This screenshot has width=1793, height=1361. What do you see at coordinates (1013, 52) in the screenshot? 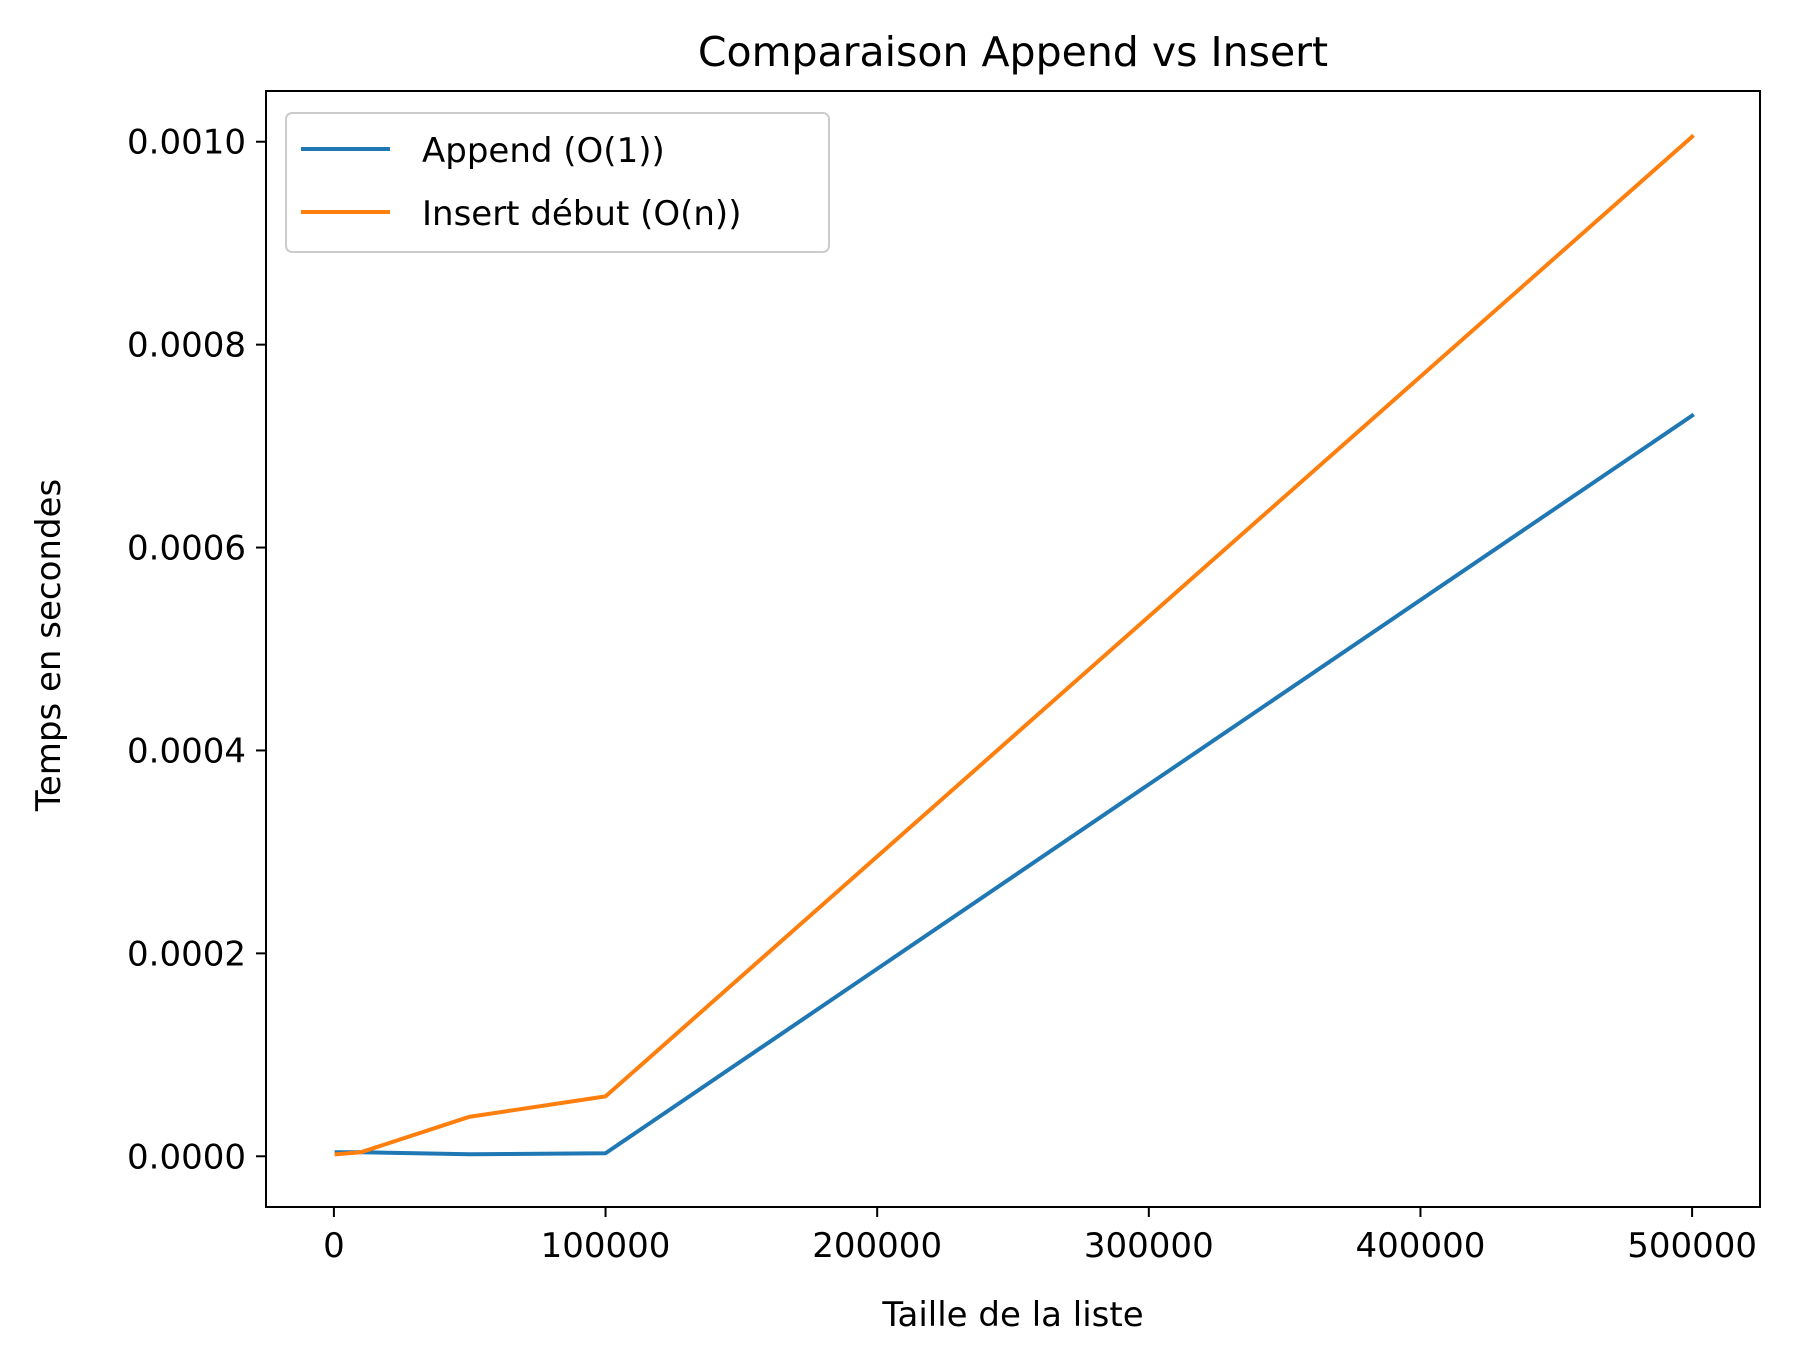
I see `chart-title: Comparaison Append vs Insert` at bounding box center [1013, 52].